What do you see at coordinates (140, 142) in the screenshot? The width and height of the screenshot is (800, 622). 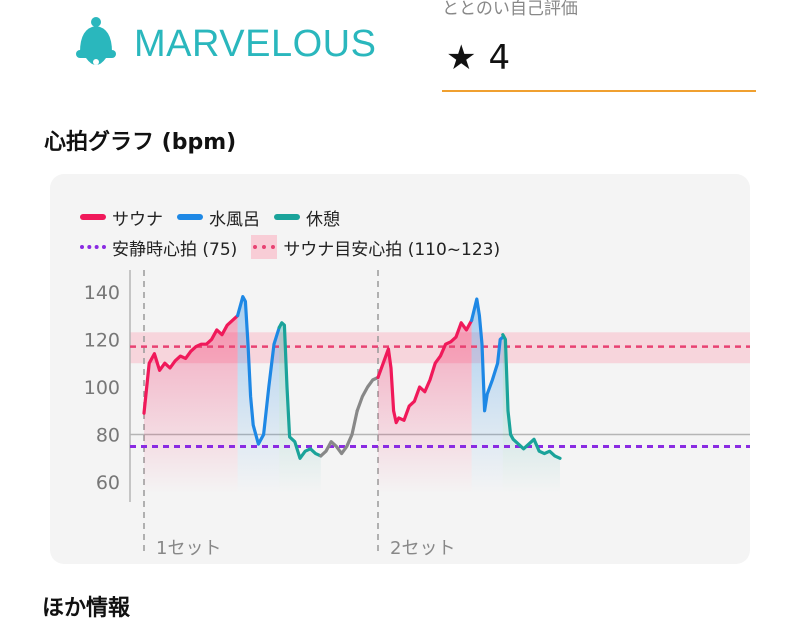 I see `section-title: 心拍グラフ (bpm)` at bounding box center [140, 142].